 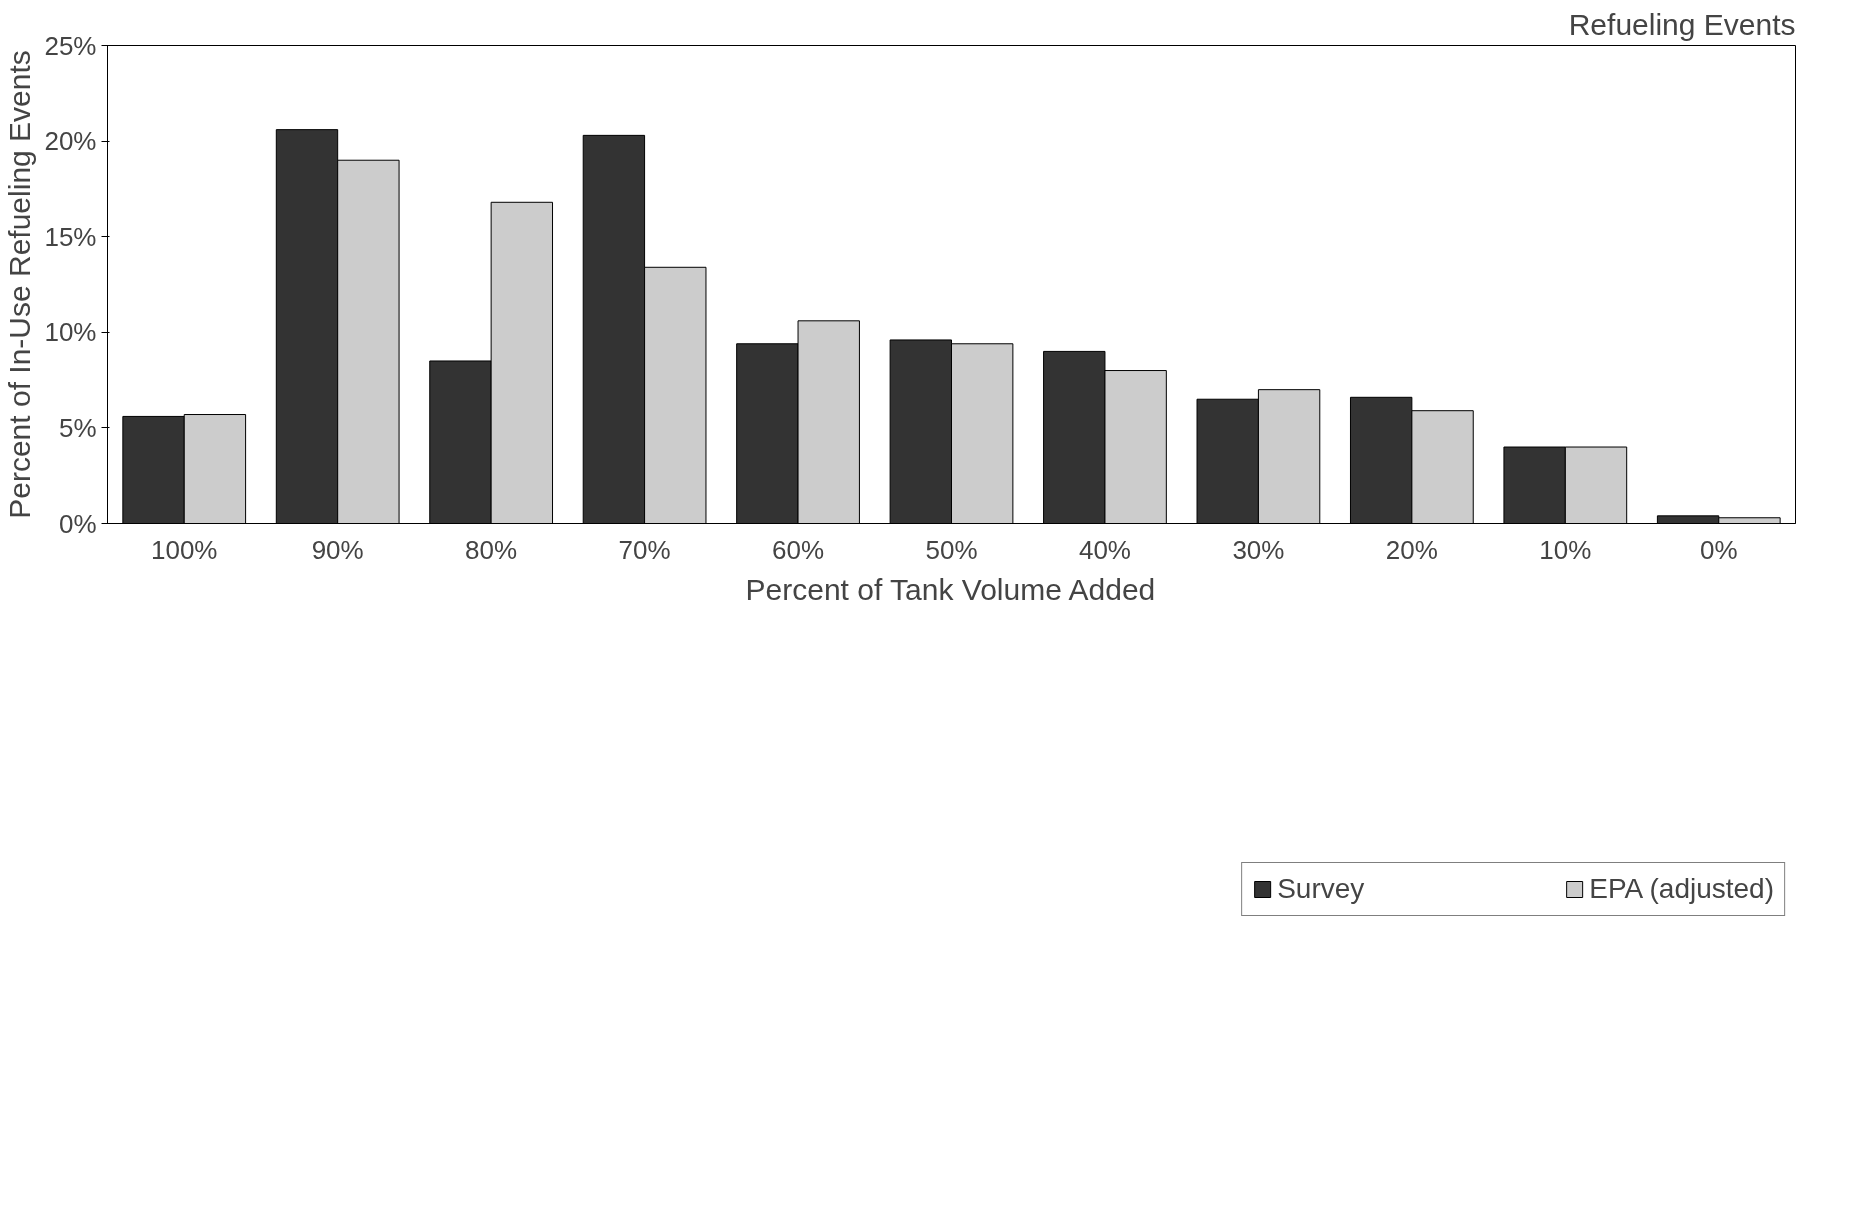 What do you see at coordinates (1718, 549) in the screenshot?
I see `x-tick-label: 0%` at bounding box center [1718, 549].